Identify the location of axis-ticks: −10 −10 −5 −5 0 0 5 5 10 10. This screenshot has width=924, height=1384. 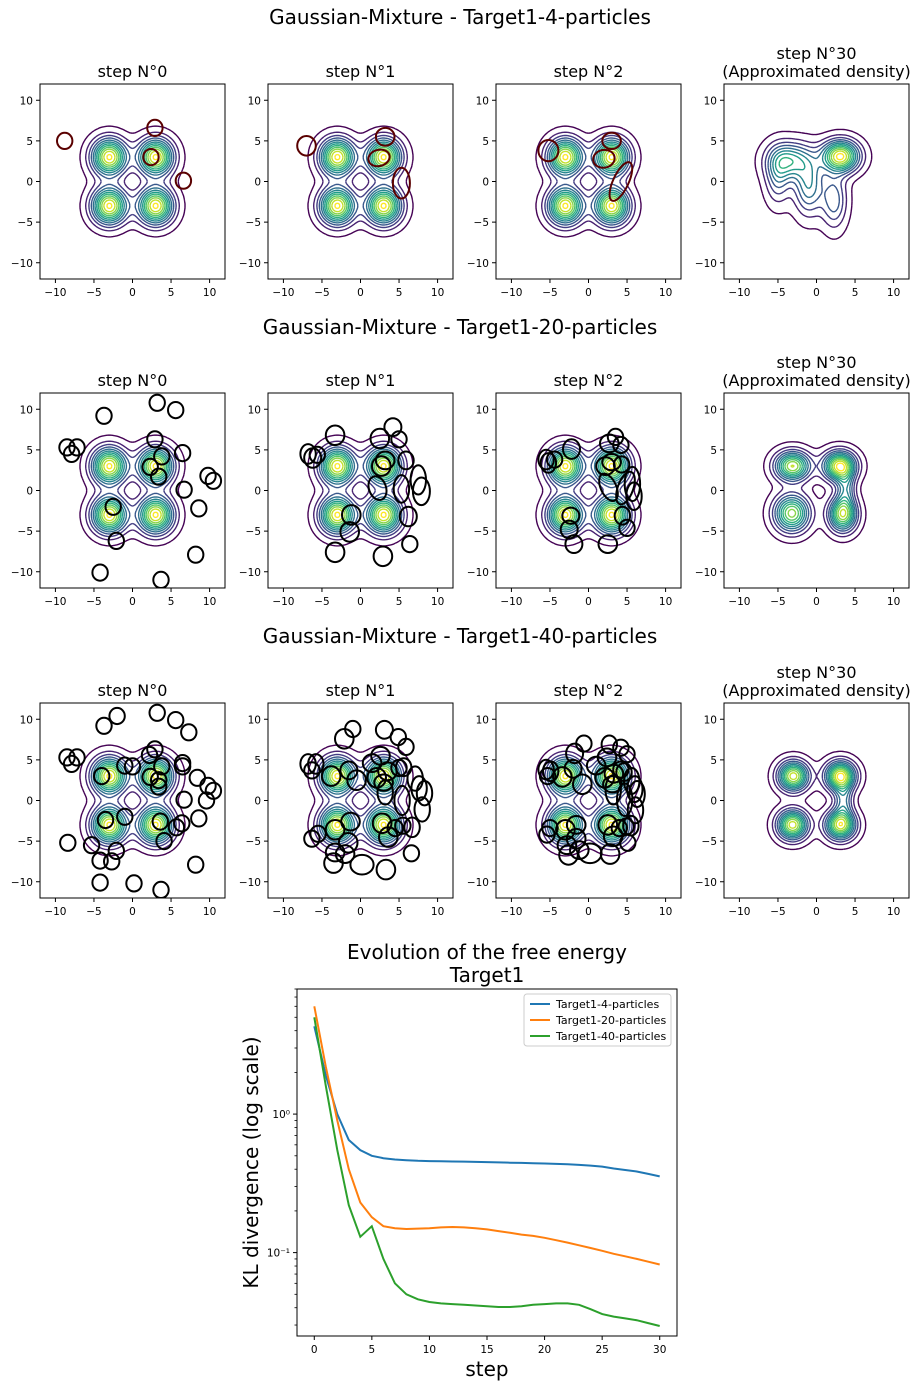
(569, 197).